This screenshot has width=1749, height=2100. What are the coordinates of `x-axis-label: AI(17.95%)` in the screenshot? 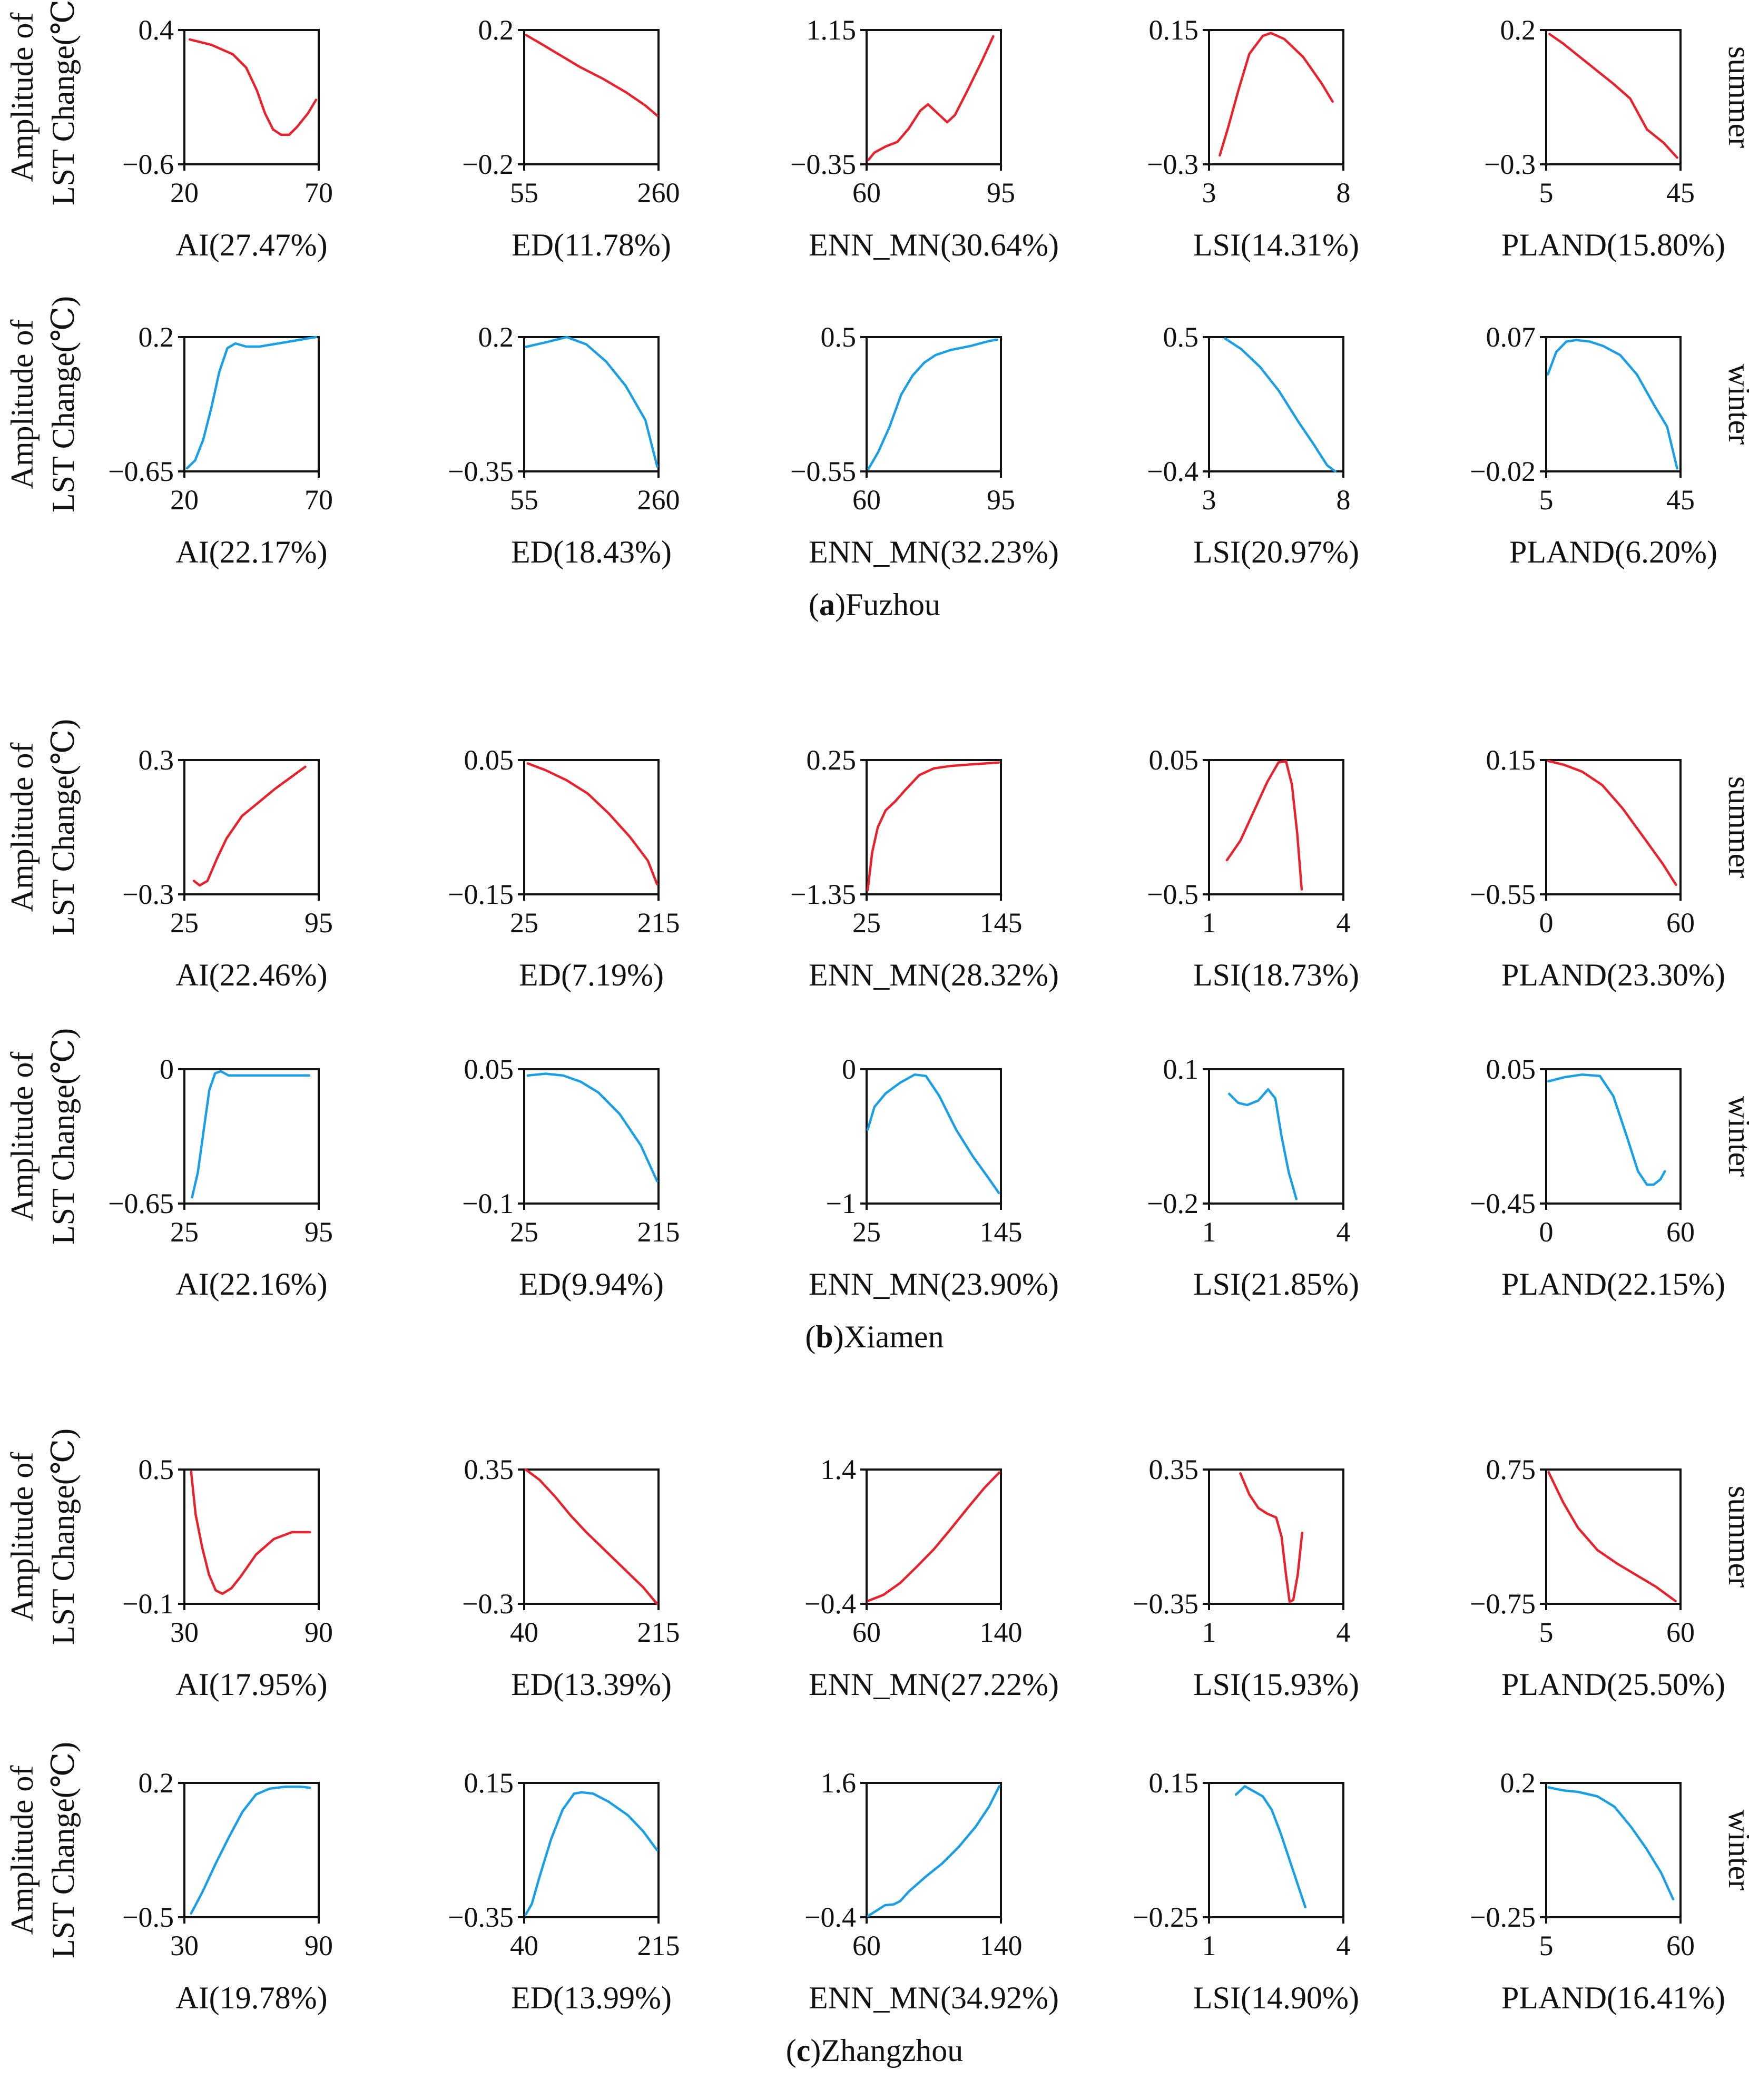 It's located at (251, 1684).